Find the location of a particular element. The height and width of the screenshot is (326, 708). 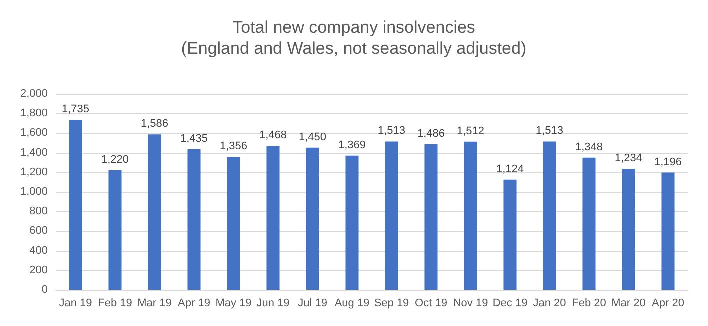

y-tick-label: 1,600 is located at coordinates (34, 133).